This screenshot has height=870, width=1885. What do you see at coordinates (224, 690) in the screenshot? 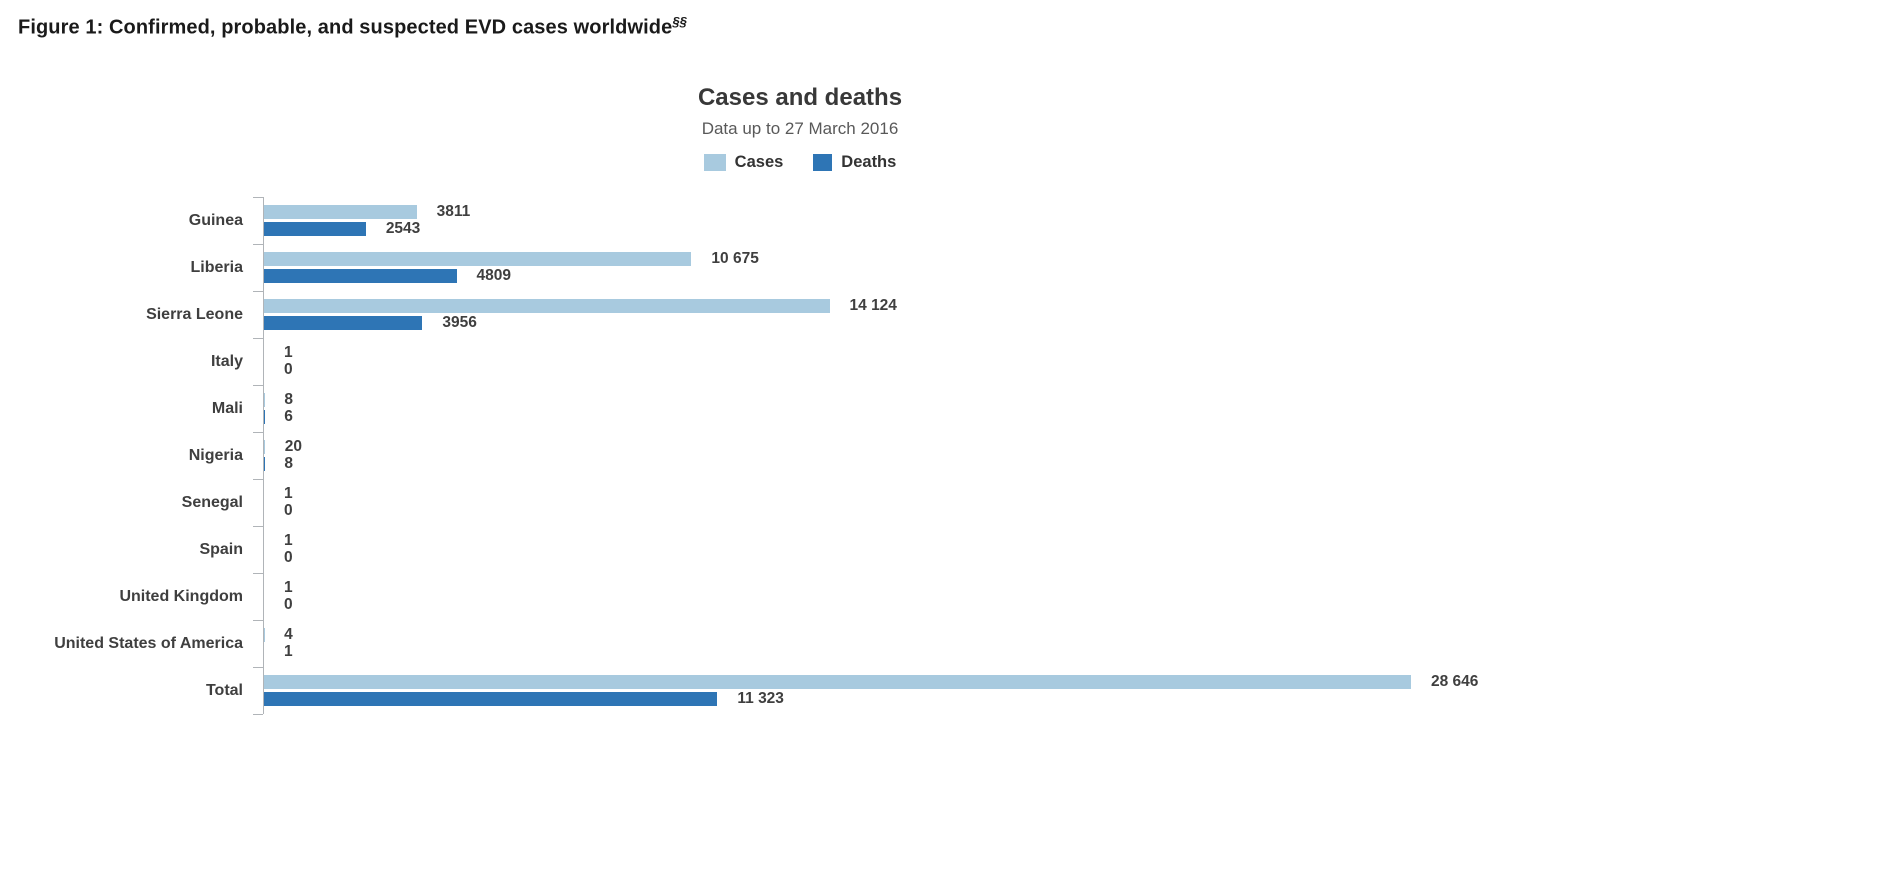
I see `category-label: Total` at bounding box center [224, 690].